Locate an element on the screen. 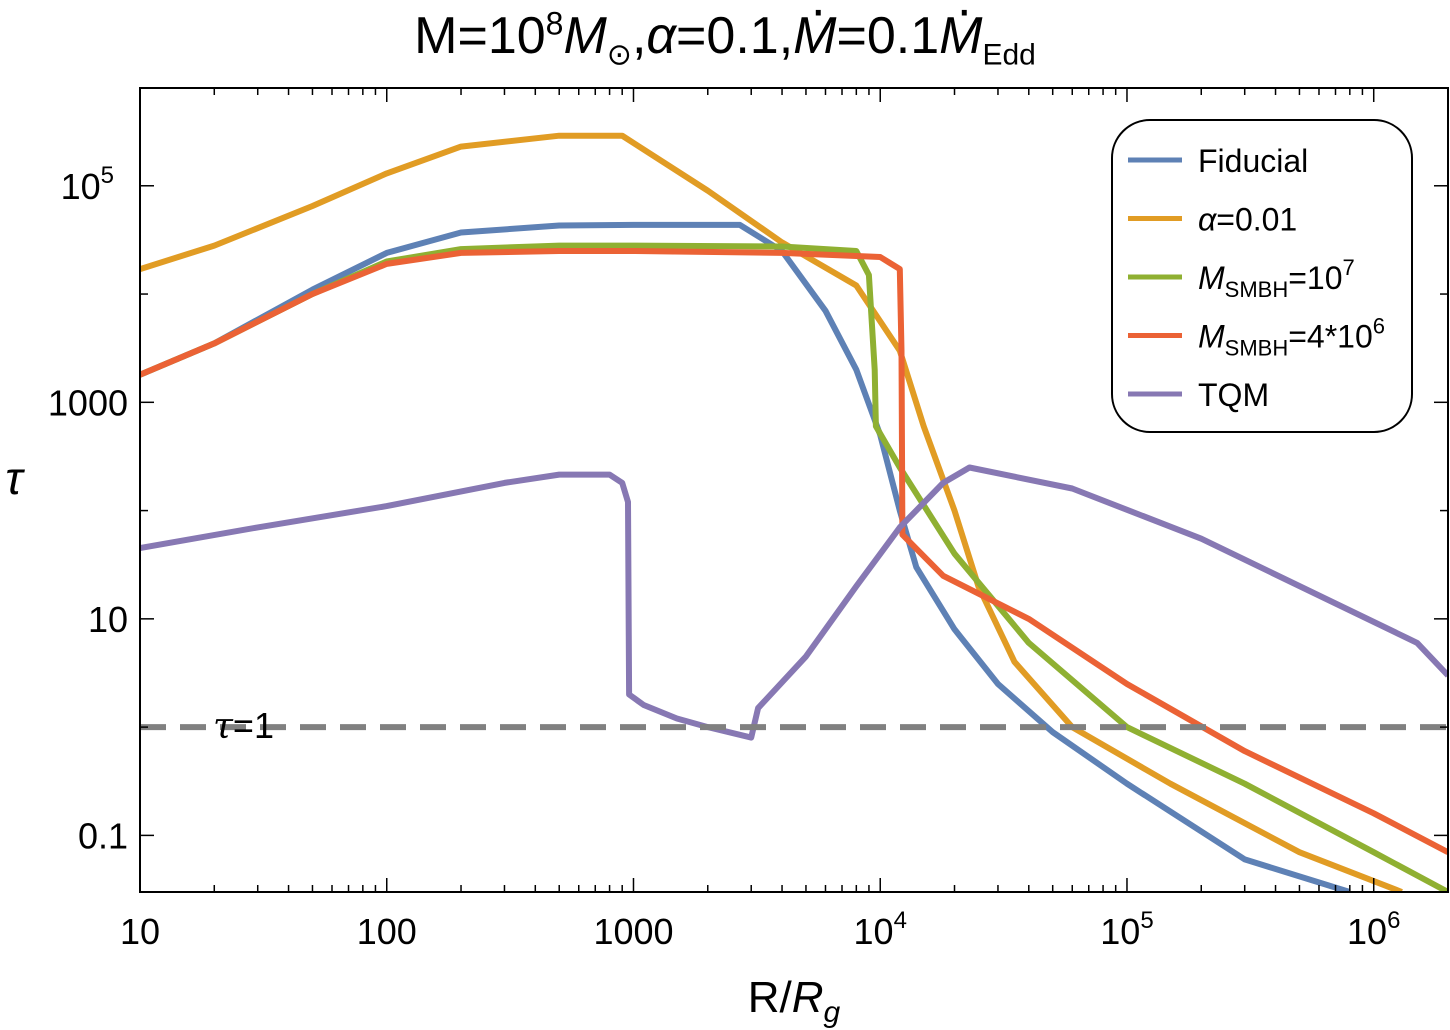  legend-box is located at coordinates (1262, 276).